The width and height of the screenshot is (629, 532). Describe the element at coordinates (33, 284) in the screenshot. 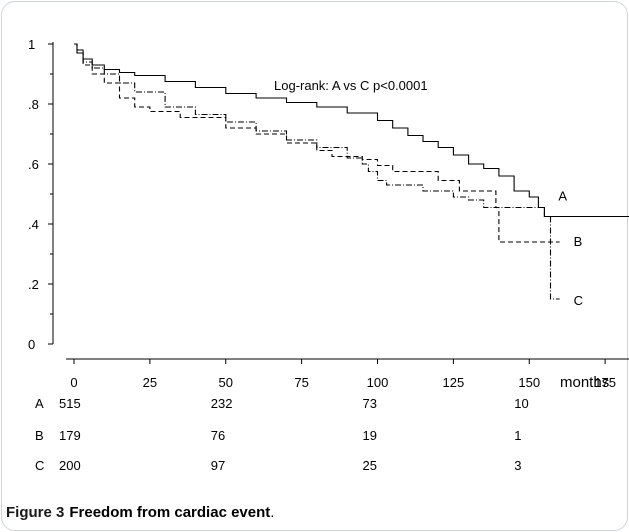

I see `y-tick-label: .2` at that location.